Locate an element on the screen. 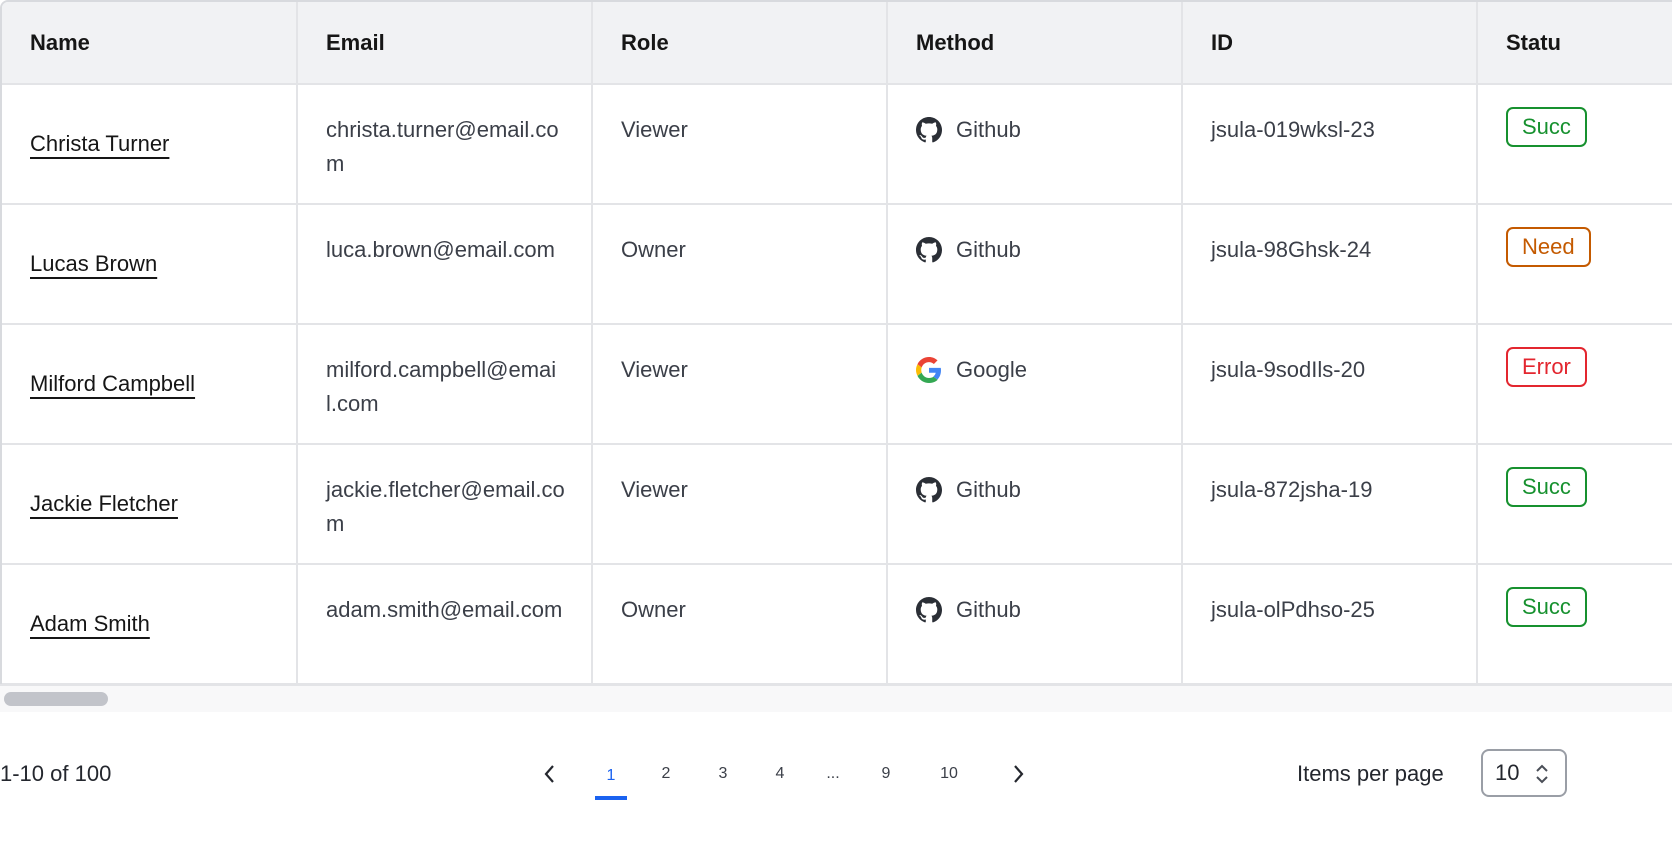 The image size is (1672, 856). cell-email: adam.smith@email.com is located at coordinates (445, 624).